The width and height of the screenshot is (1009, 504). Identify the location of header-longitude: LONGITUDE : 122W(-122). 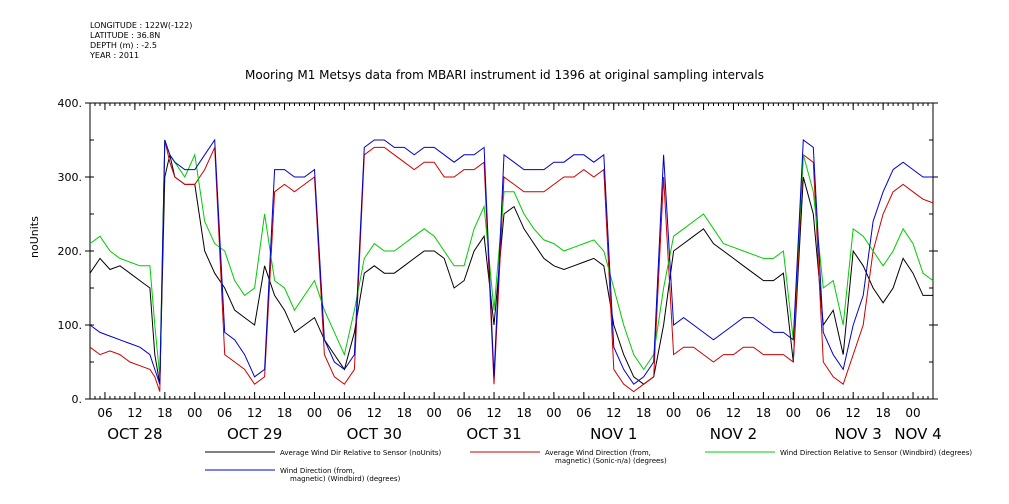
(141, 25).